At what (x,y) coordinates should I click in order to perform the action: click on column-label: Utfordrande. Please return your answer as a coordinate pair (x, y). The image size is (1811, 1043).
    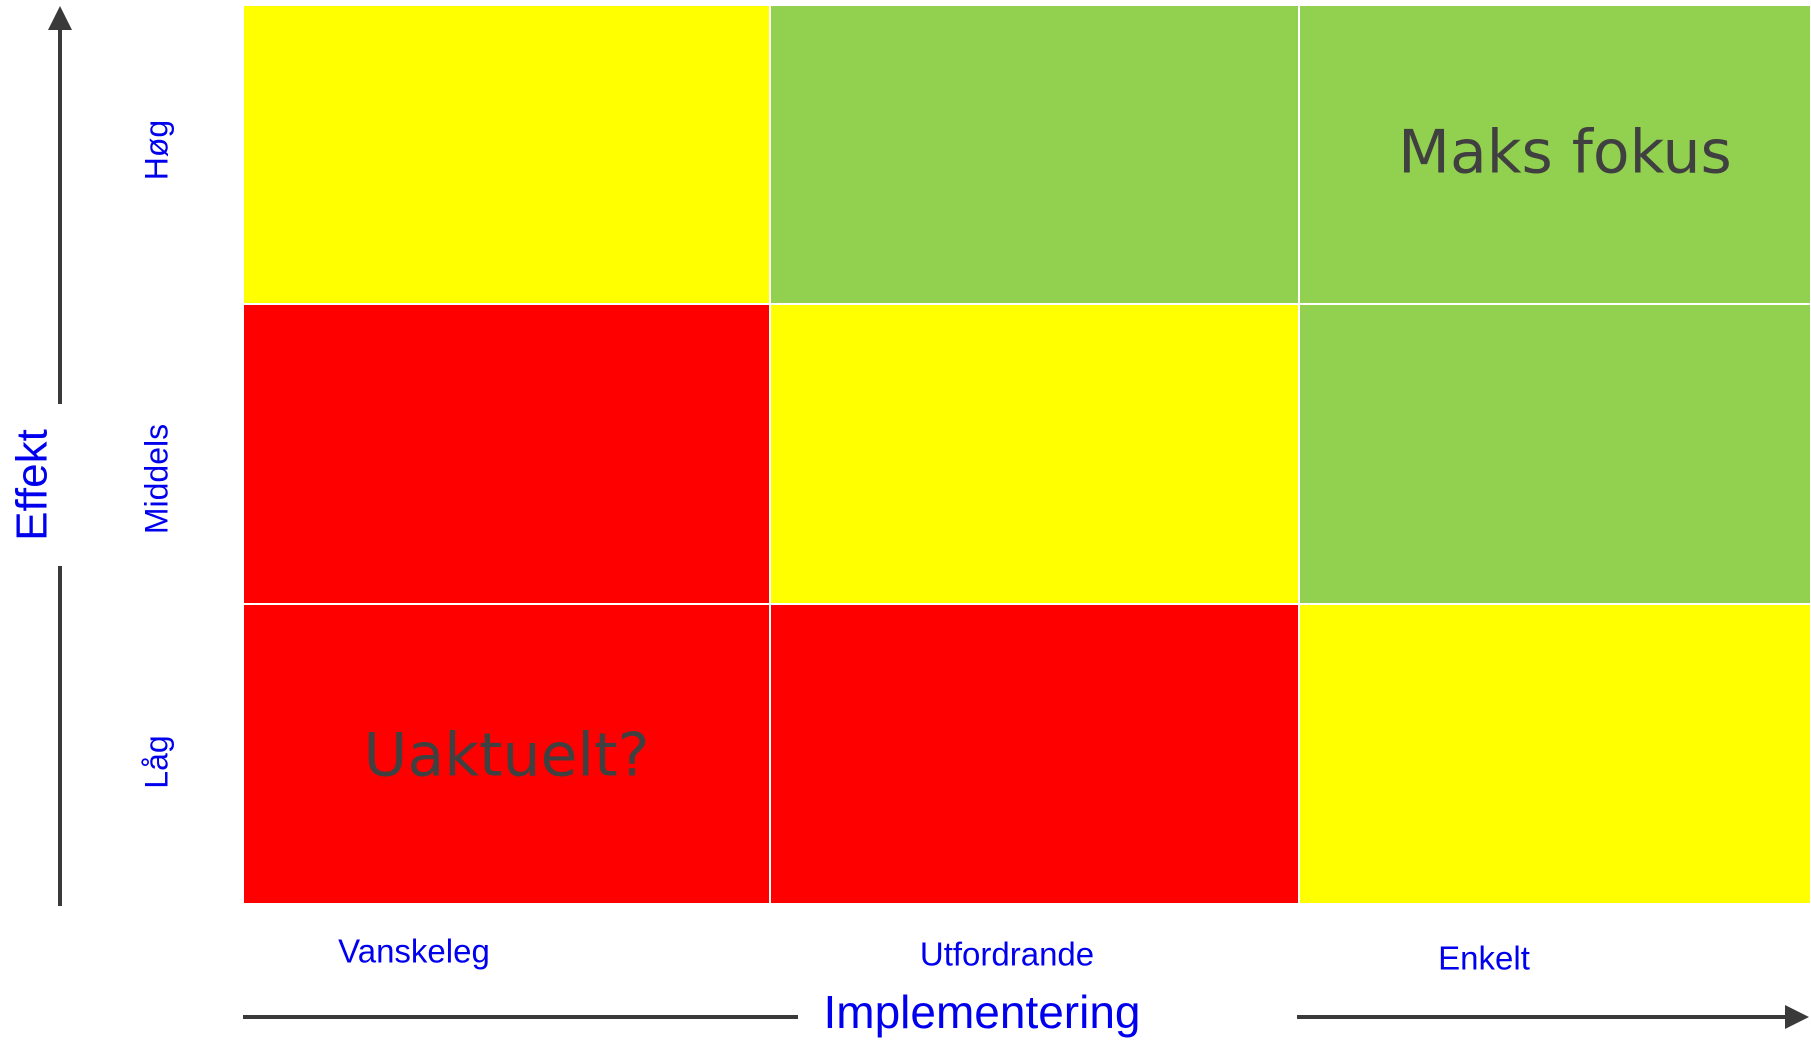
    Looking at the image, I should click on (1007, 954).